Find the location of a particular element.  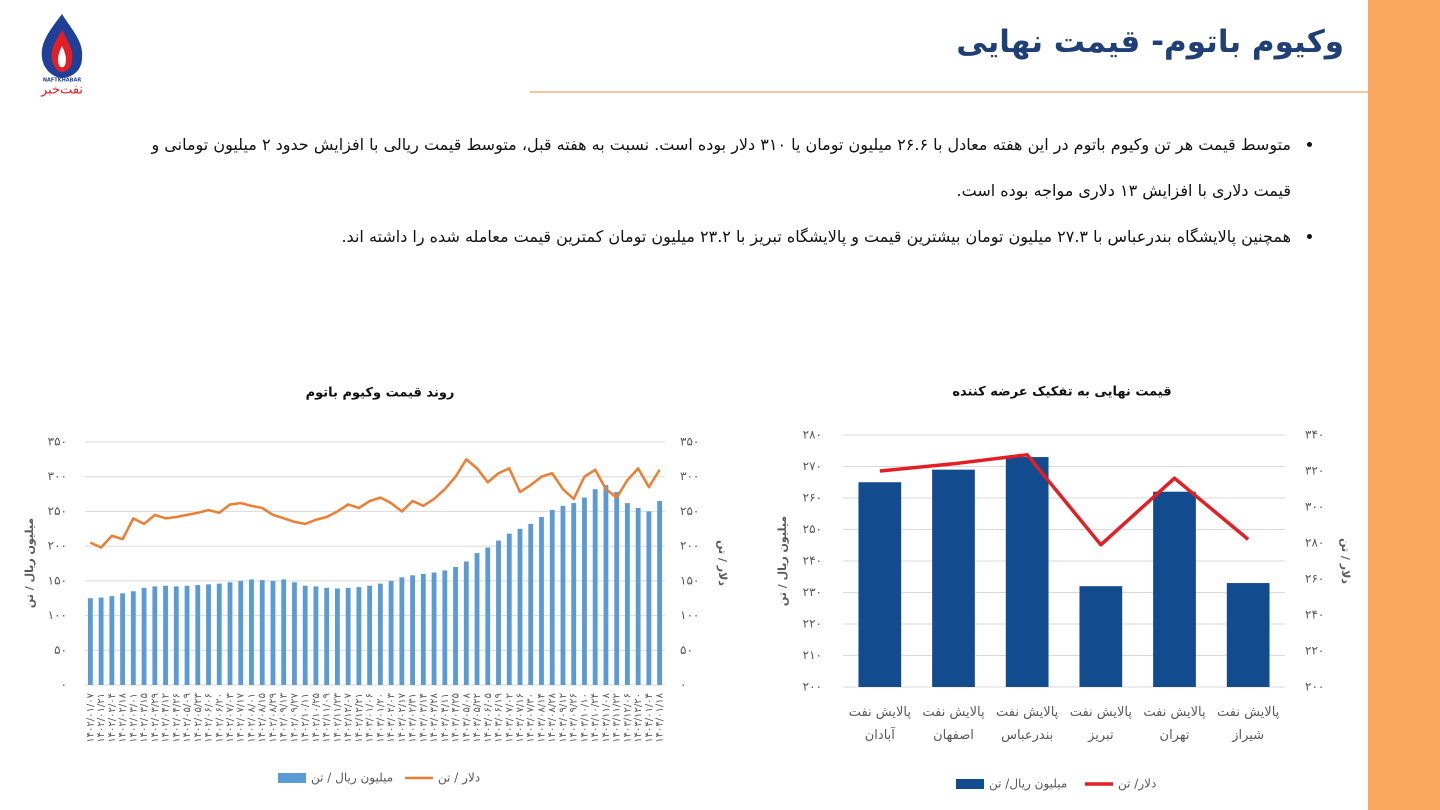

x-tick-label: ۱۴۰۳/۰۸/۱۴ is located at coordinates (541, 718).